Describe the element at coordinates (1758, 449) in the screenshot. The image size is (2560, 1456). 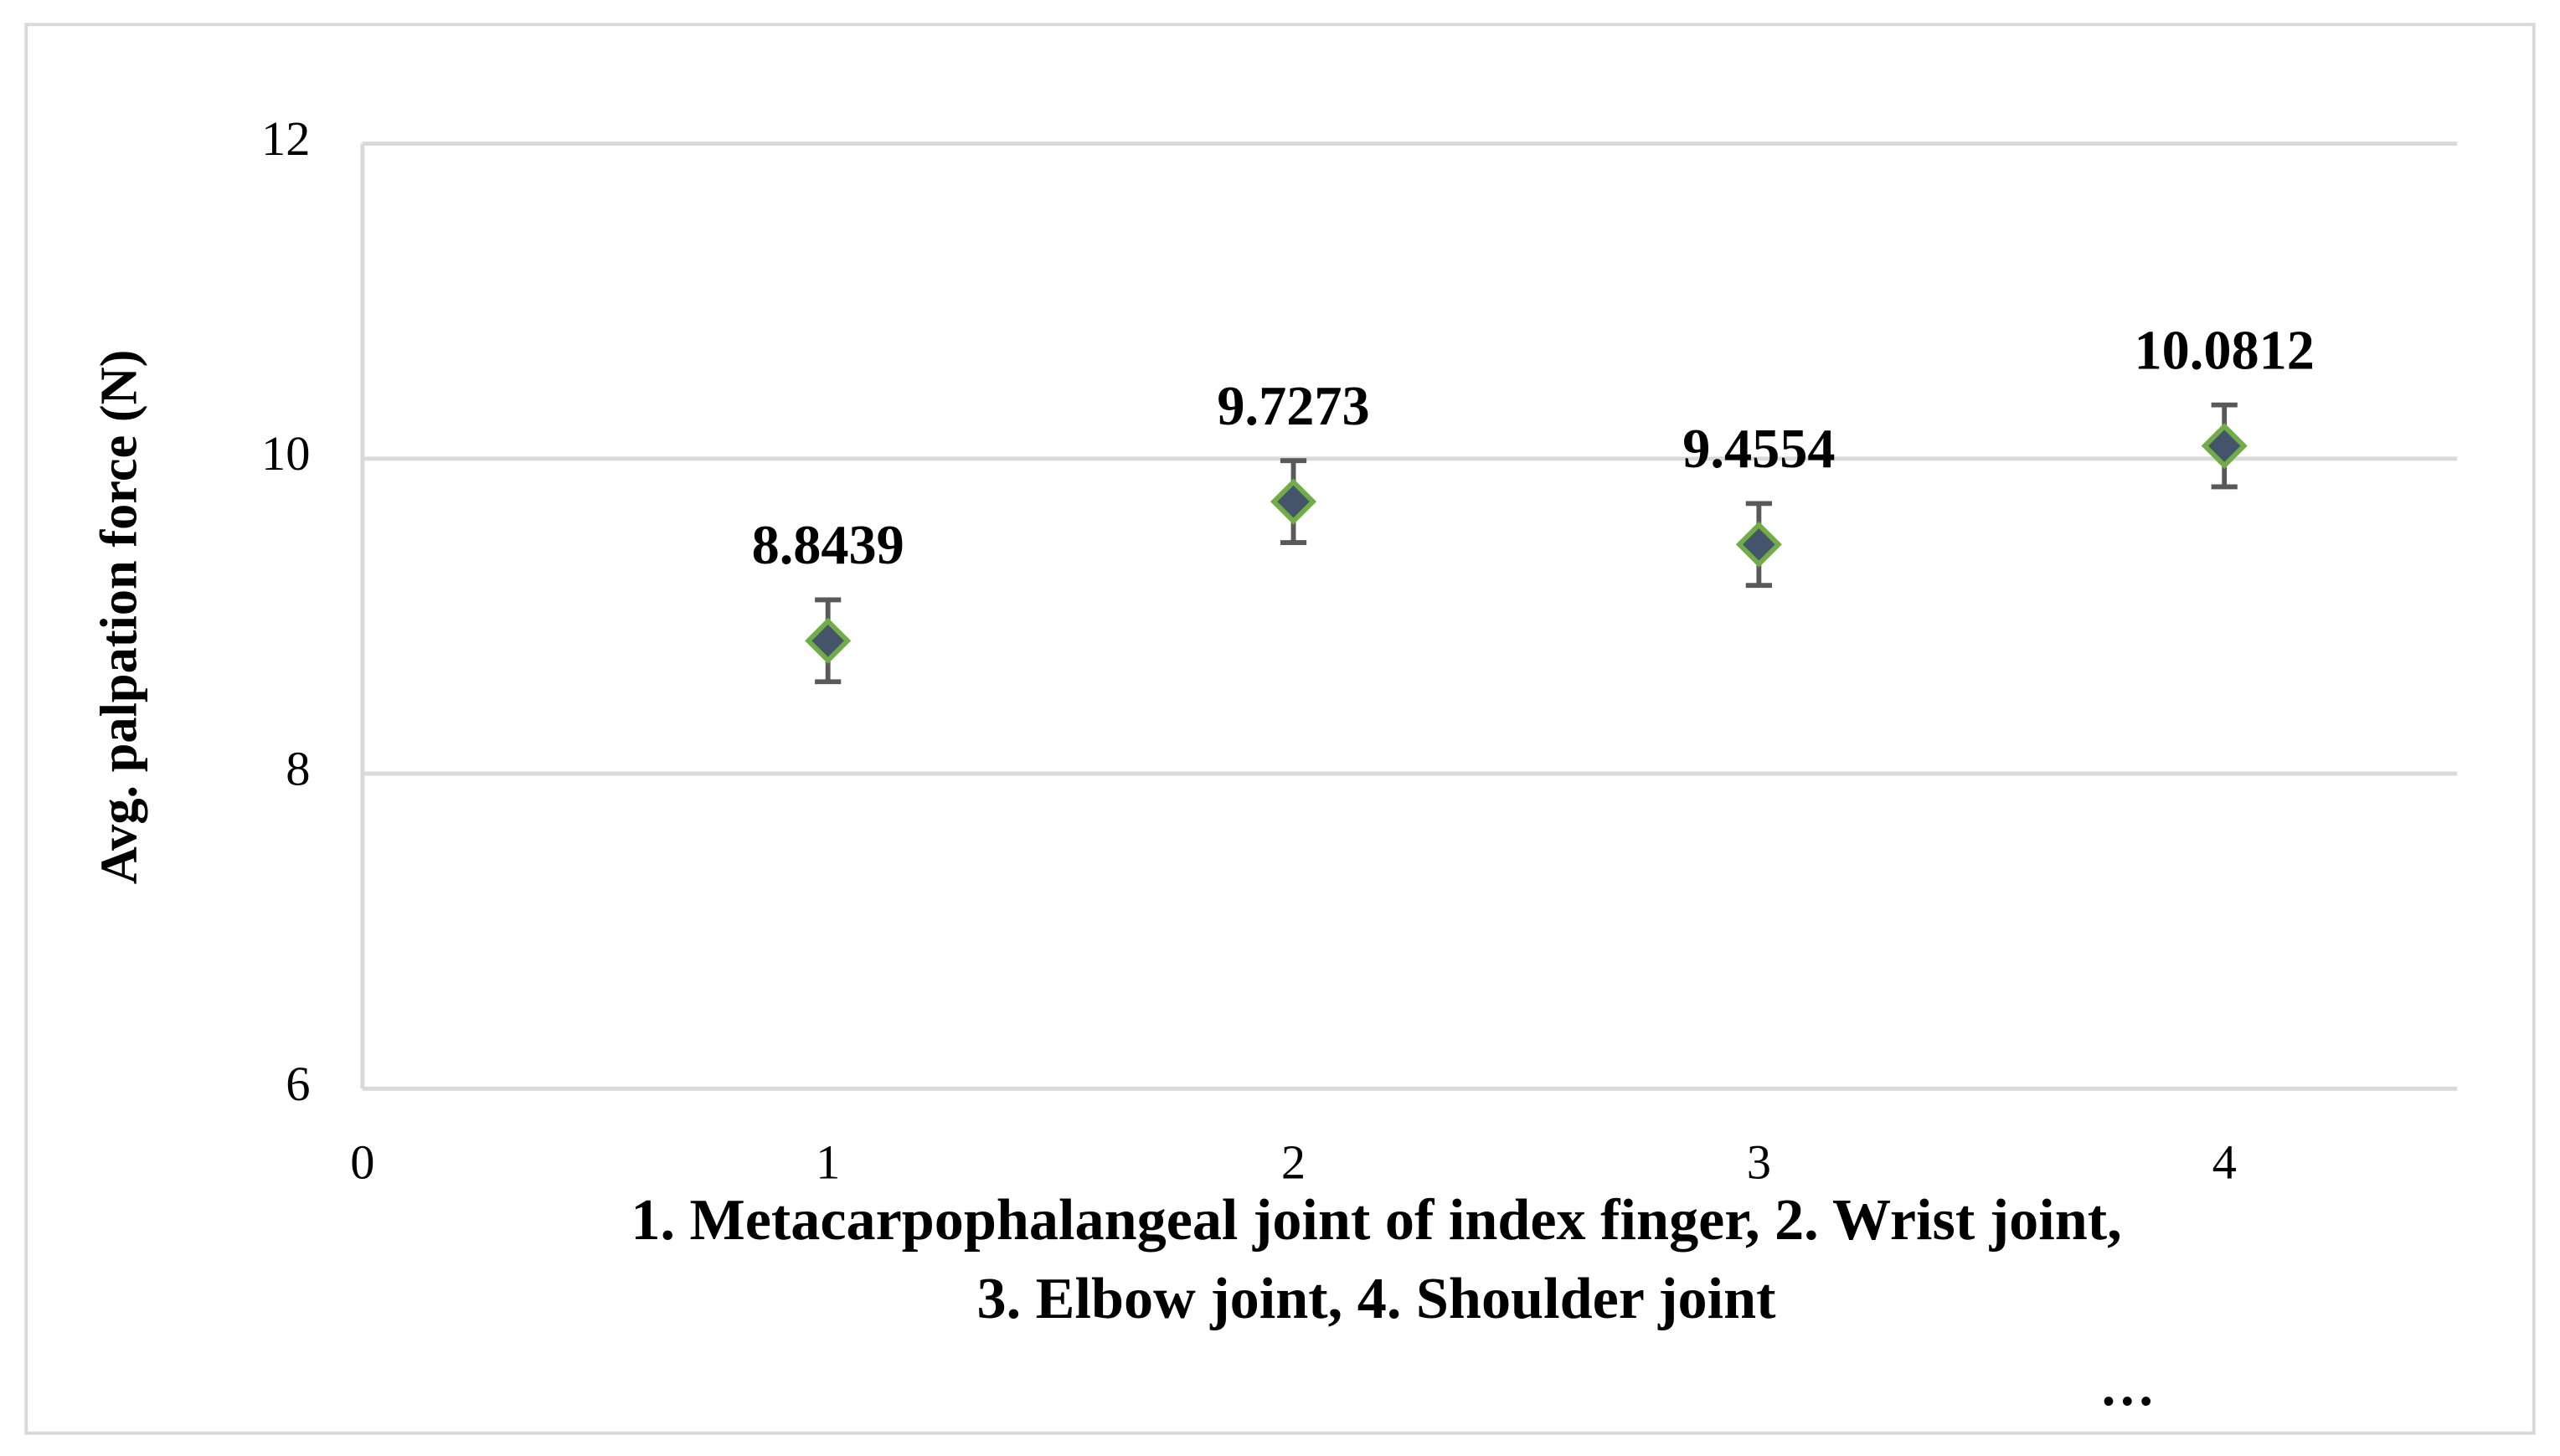
I see `data-label: 9.4554` at that location.